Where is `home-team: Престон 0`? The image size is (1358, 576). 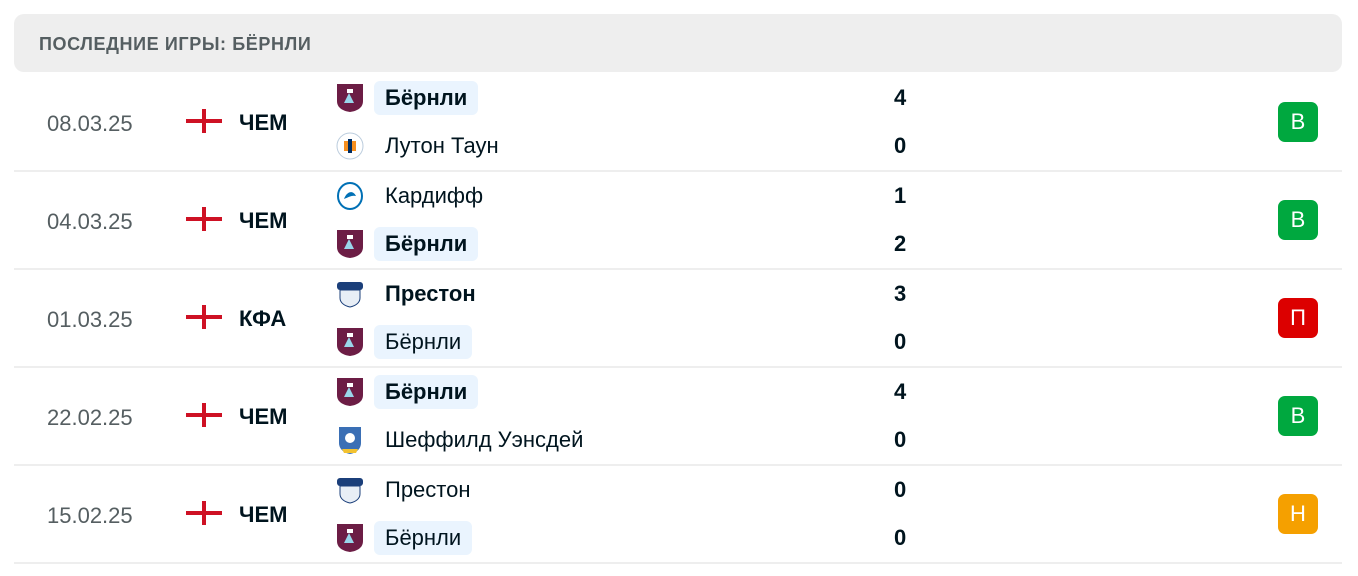 home-team: Престон 0 is located at coordinates (784, 490).